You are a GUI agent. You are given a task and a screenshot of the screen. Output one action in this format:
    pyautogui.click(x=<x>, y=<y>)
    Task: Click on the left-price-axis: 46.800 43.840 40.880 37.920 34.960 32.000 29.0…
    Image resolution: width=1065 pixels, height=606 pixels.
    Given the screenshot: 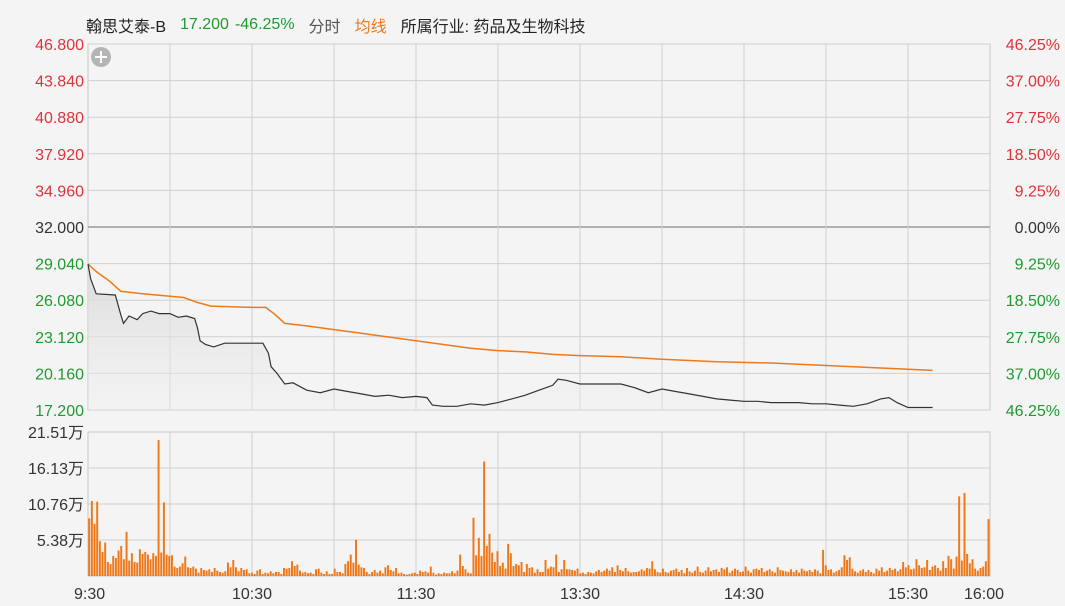 What is the action you would take?
    pyautogui.click(x=59, y=228)
    